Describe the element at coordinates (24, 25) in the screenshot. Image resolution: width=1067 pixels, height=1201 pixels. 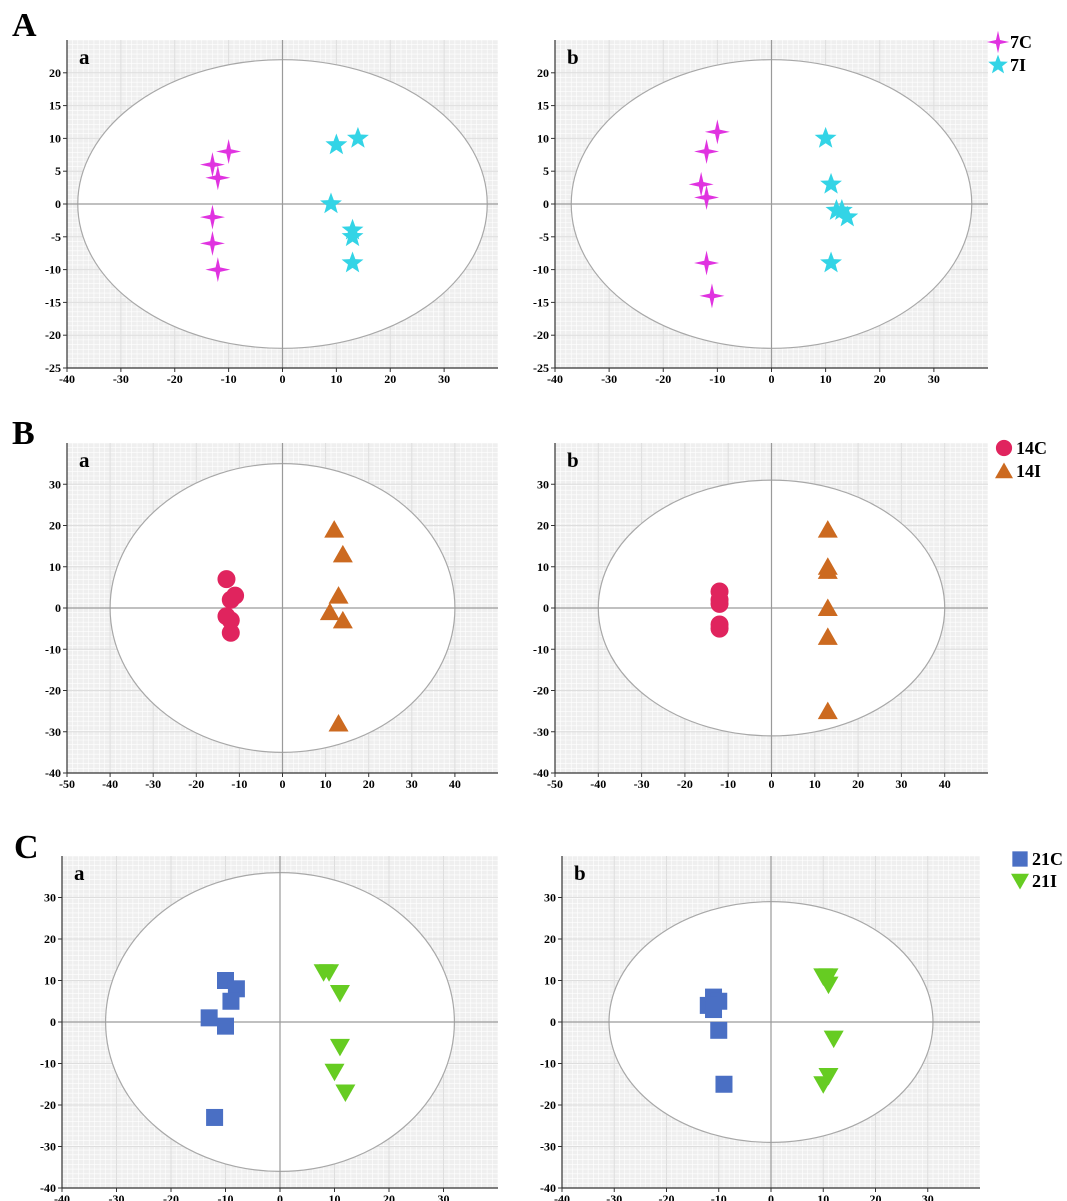
I see `row-label: A` at that location.